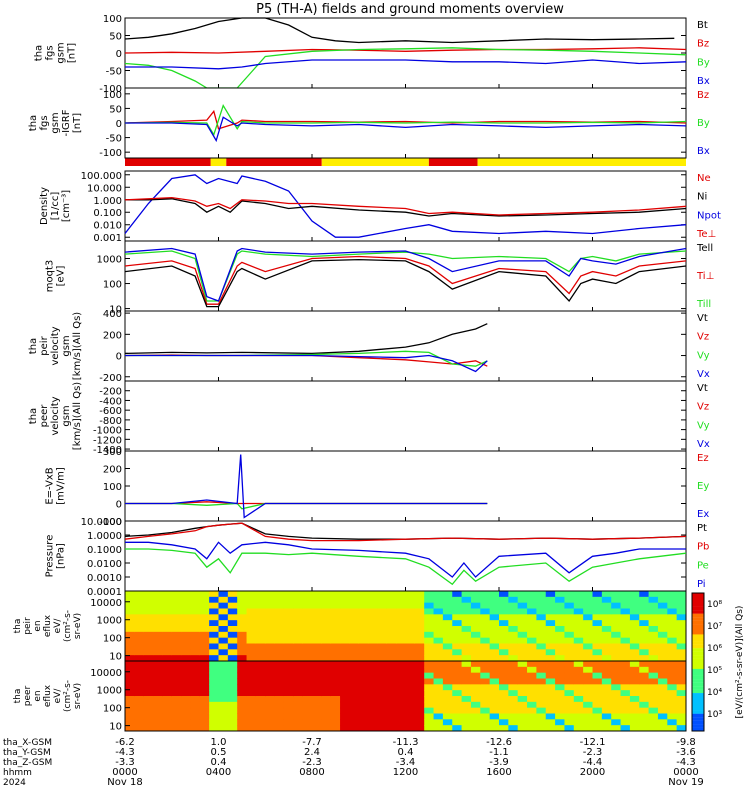 Image resolution: width=750 pixels, height=800 pixels. I want to click on legend-entry: Ez, so click(703, 458).